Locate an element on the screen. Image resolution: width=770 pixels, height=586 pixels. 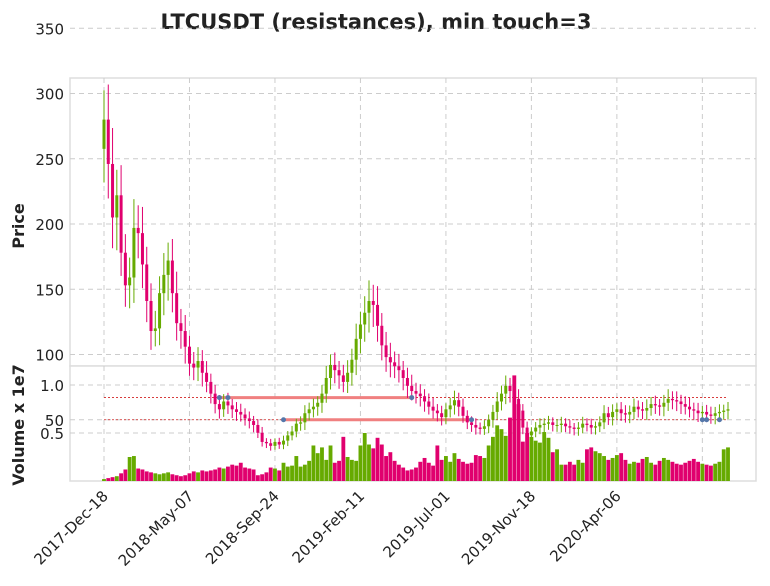
x-tick-label: 2019-Nov-18 is located at coordinates (498, 527).